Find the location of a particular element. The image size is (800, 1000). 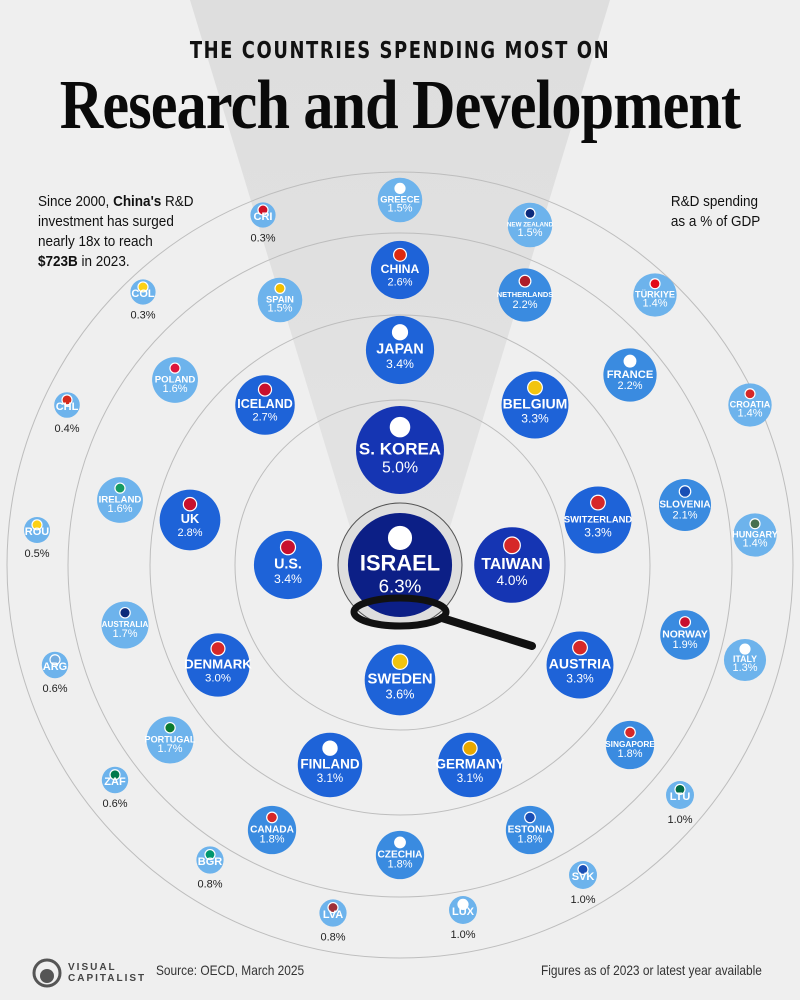

bubble-label: U.S. is located at coordinates (288, 565).